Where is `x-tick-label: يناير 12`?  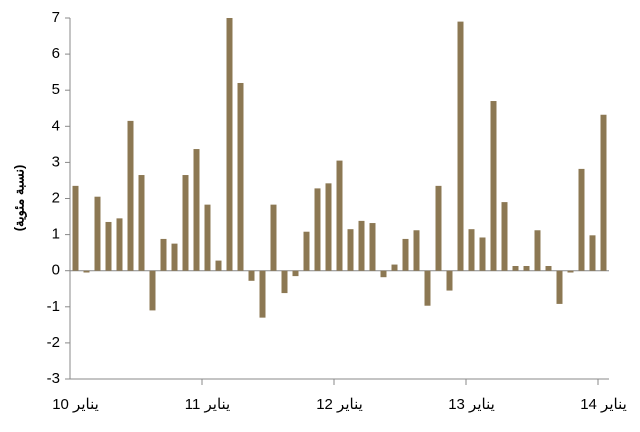
x-tick-label: يناير 12 is located at coordinates (339, 404).